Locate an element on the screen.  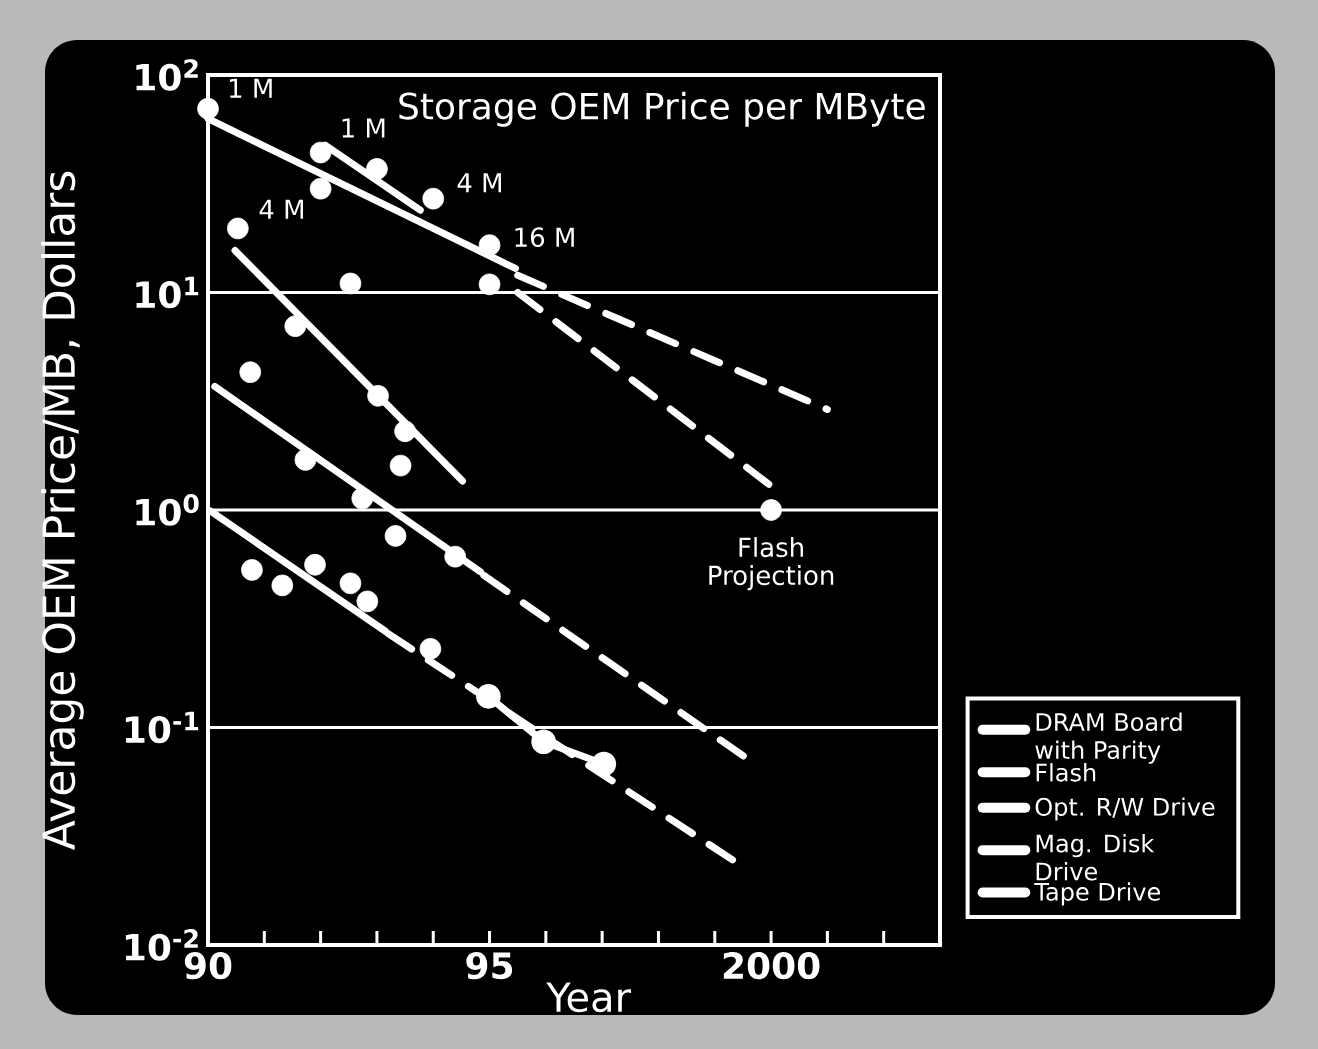
y-axis-title: Average OEM Price/MB, Dollars is located at coordinates (62, 510).